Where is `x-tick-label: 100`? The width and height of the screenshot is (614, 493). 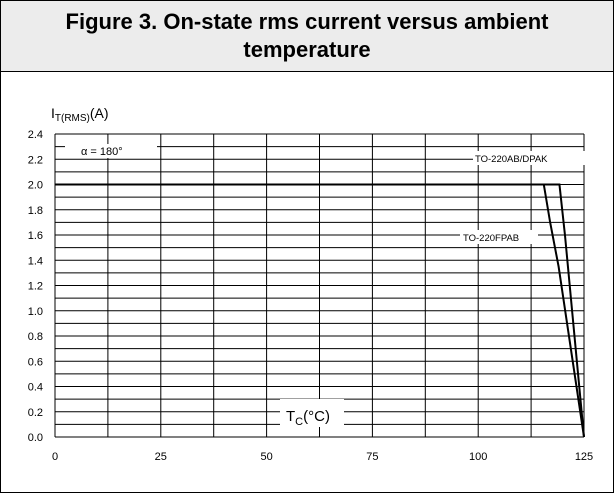 x-tick-label: 100 is located at coordinates (478, 457).